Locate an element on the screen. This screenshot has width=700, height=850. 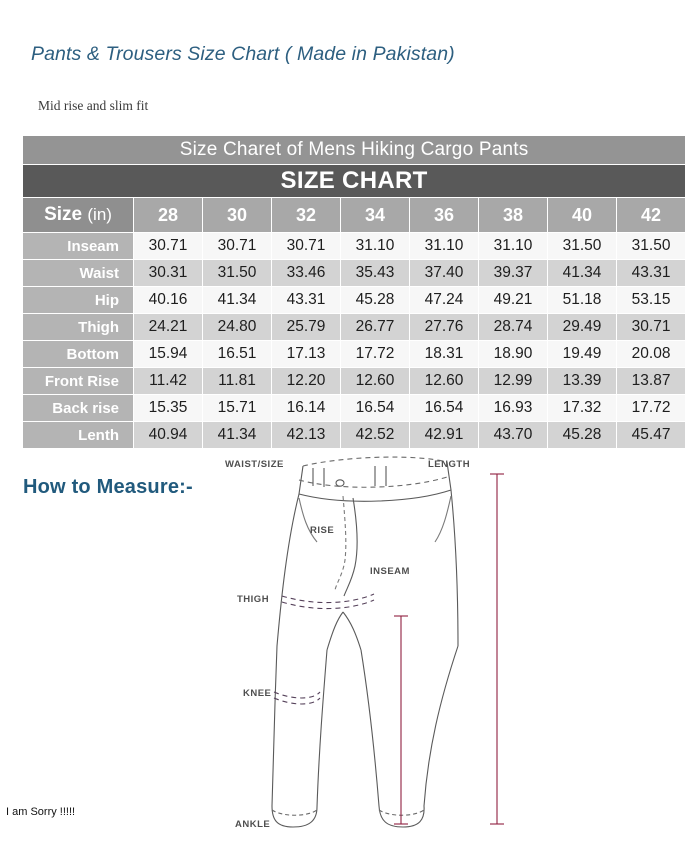
fit-description: Mid rise and slim fit is located at coordinates (93, 105).